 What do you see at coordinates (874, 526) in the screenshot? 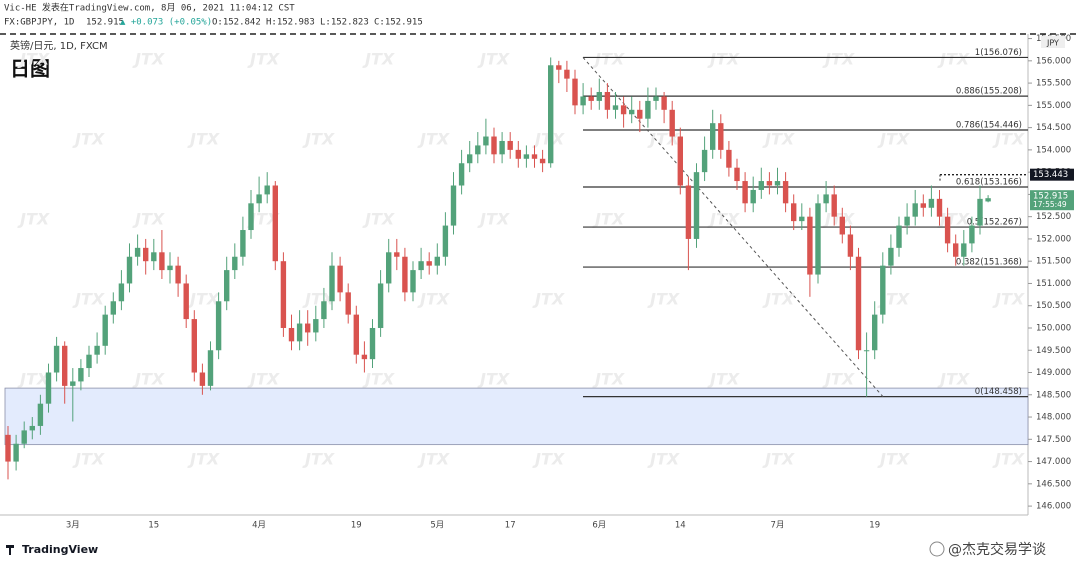
I see `x-tick-label: 19` at bounding box center [874, 526].